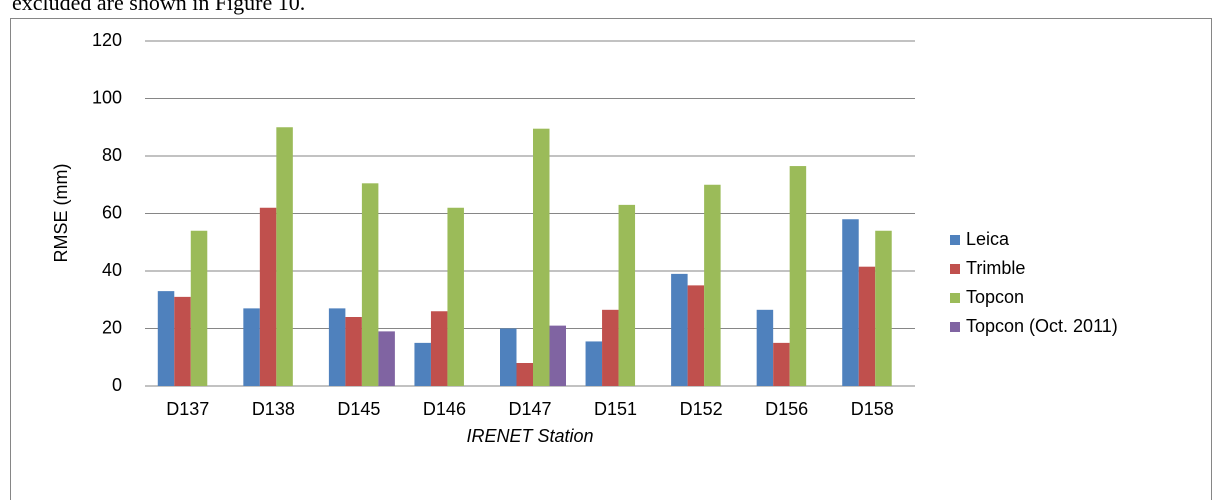  What do you see at coordinates (61, 213) in the screenshot?
I see `y-axis-title: RMSE (mm)` at bounding box center [61, 213].